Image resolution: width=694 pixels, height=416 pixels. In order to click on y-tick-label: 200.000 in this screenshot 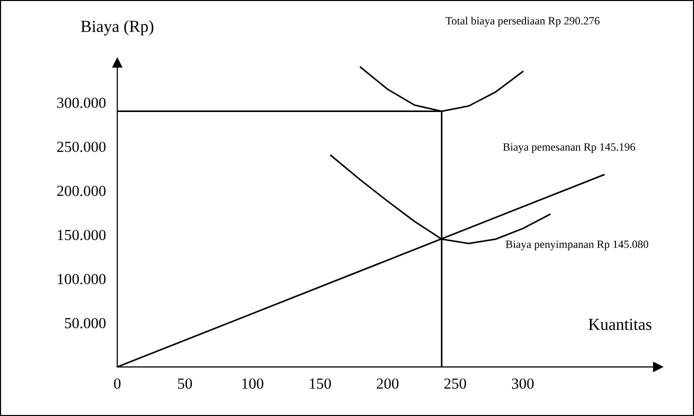, I will do `click(81, 191)`.